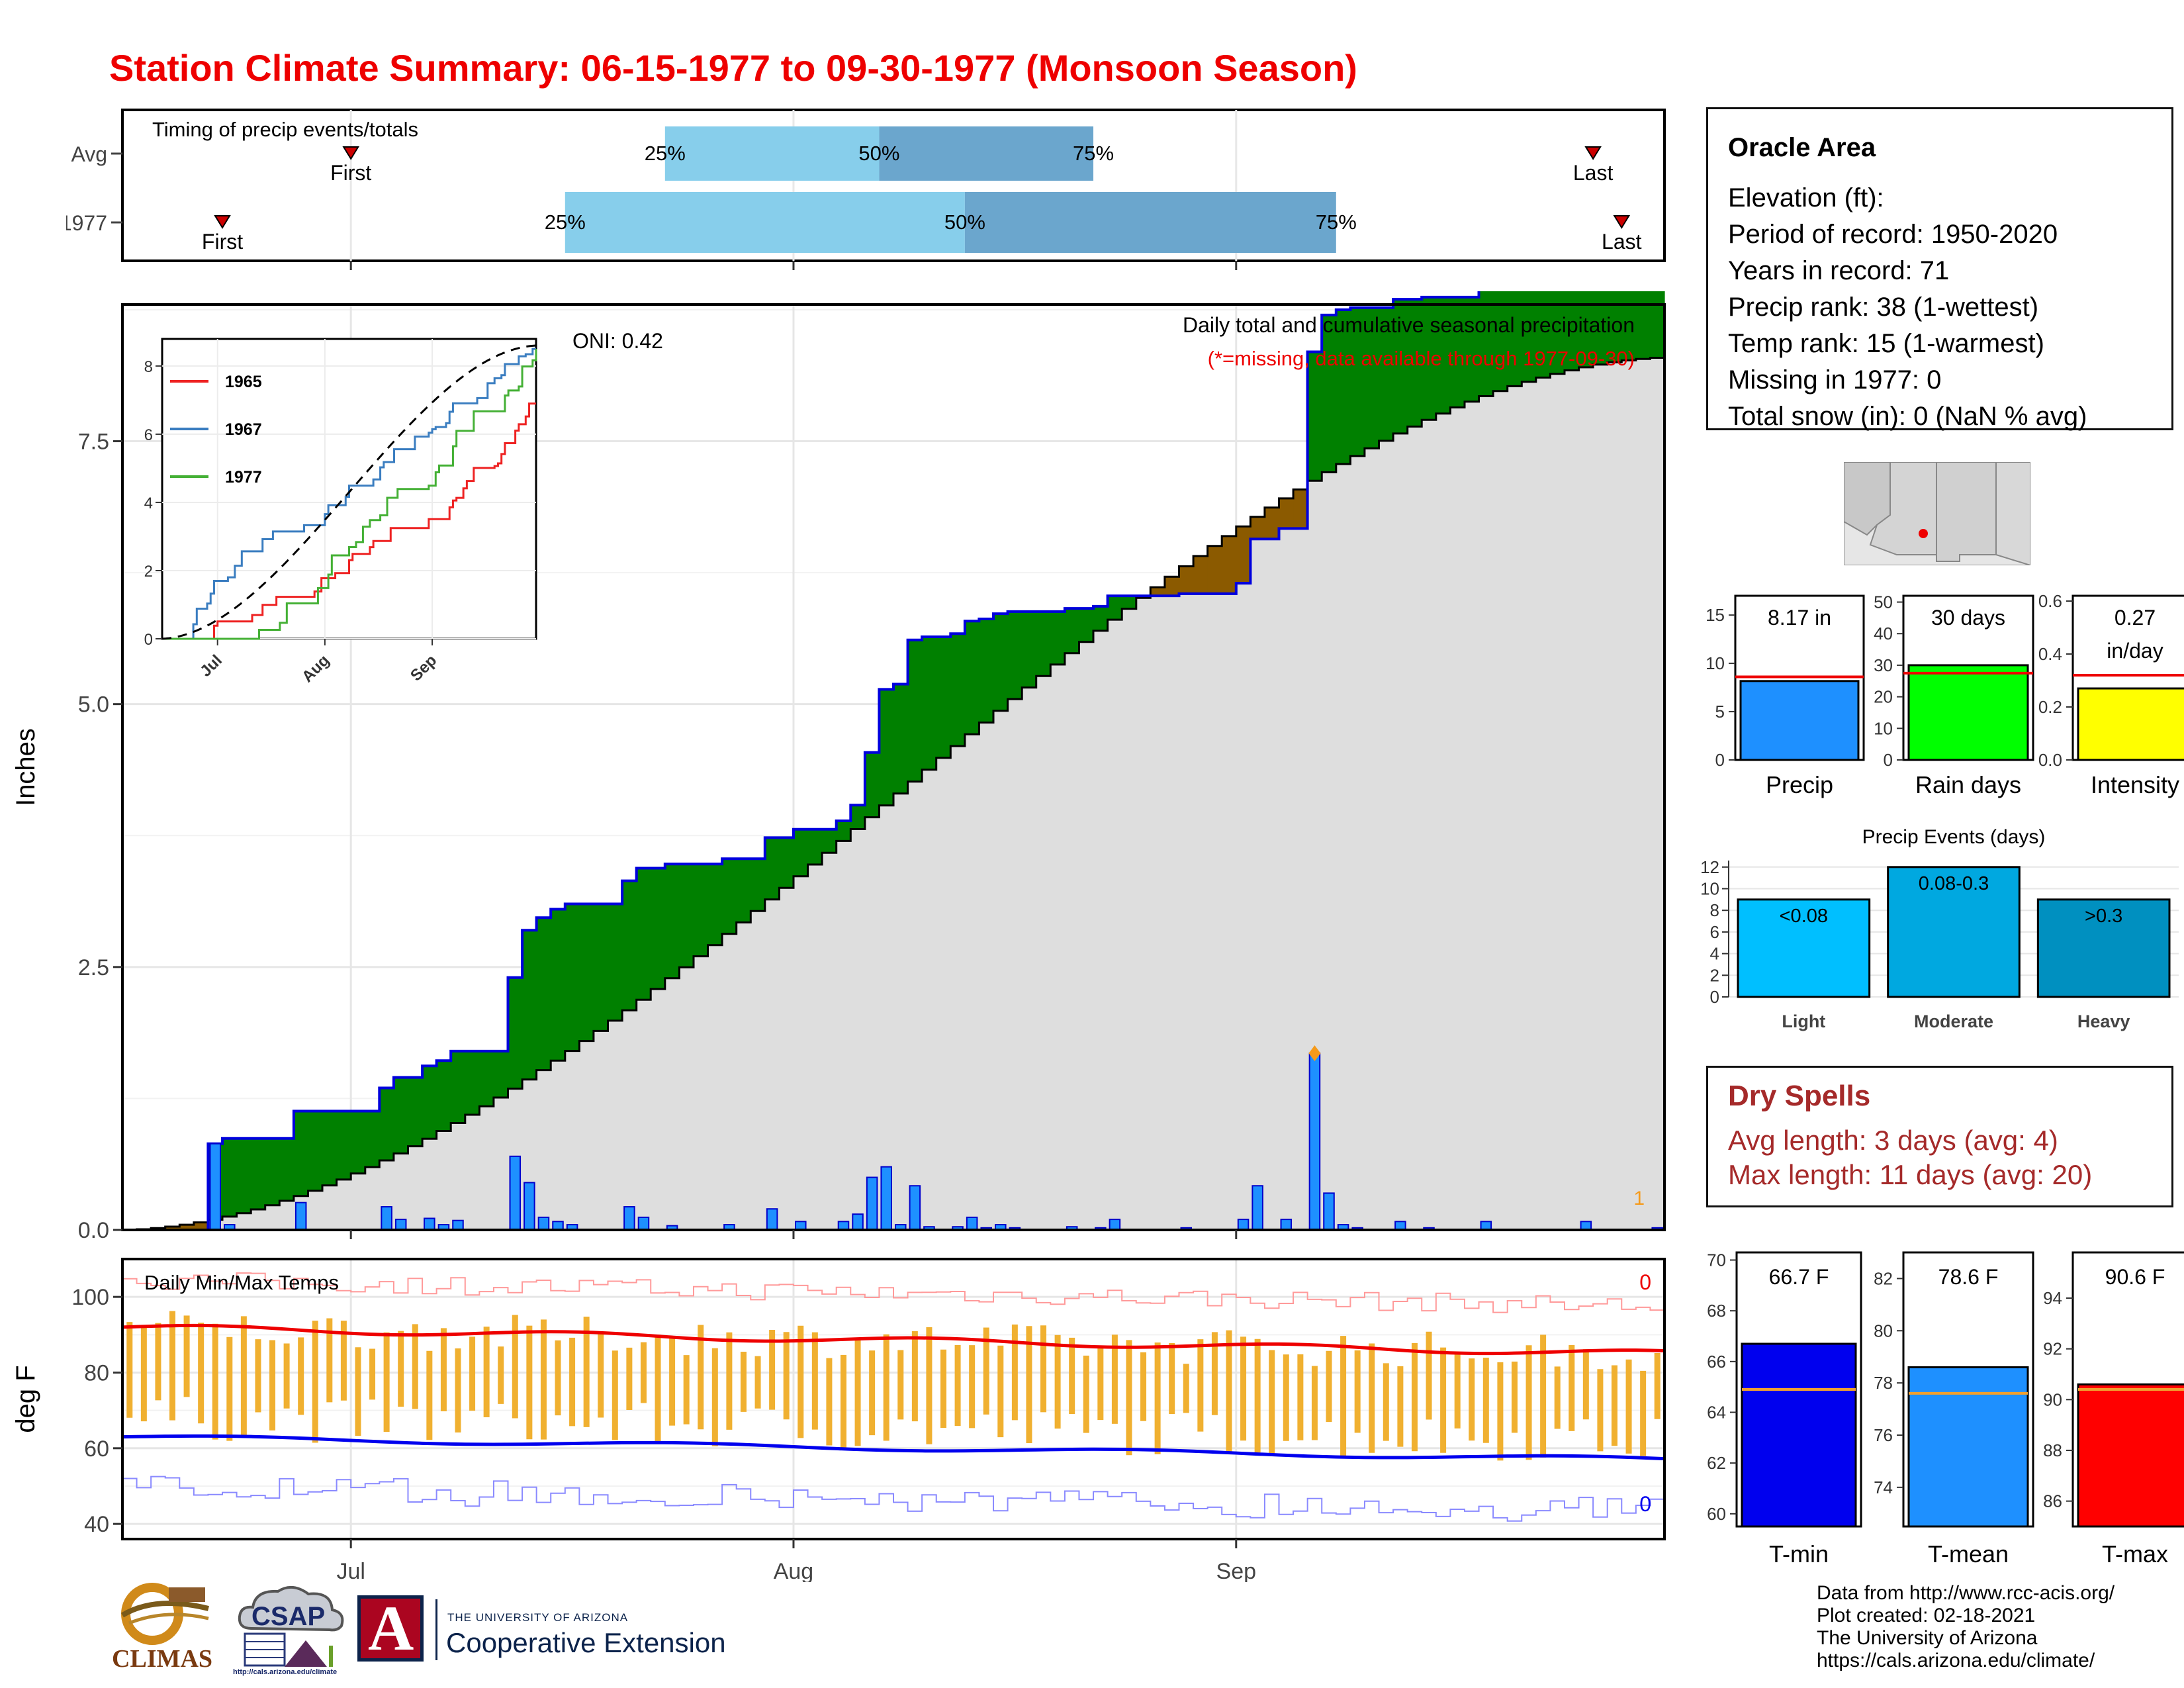 The width and height of the screenshot is (2184, 1688). I want to click on inset-legend-label: 1977, so click(244, 477).